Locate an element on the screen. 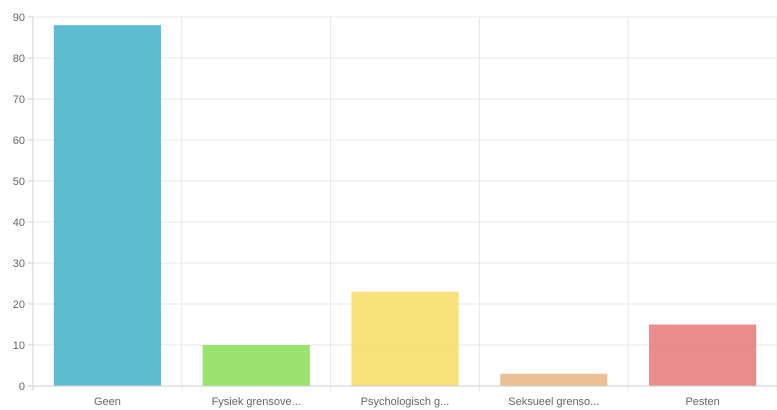 This screenshot has width=777, height=410. x-tick-label: Pesten is located at coordinates (702, 402).